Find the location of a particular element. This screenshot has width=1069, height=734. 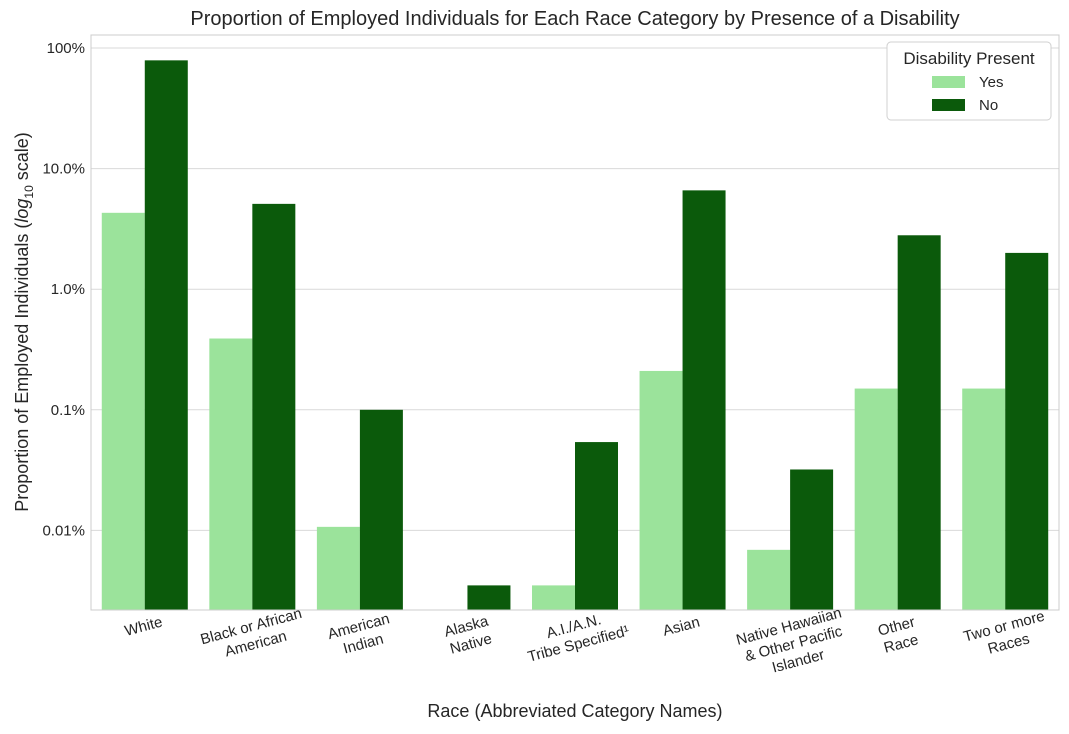

y-axis-label-suffix: scale) is located at coordinates (22, 158).